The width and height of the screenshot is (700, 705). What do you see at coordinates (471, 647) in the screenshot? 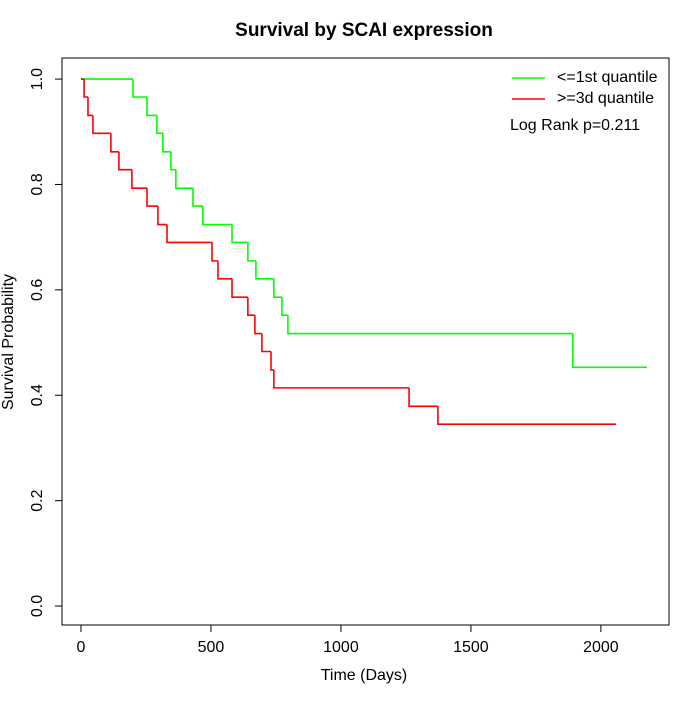
I see `x-tick-label: 1500` at bounding box center [471, 647].